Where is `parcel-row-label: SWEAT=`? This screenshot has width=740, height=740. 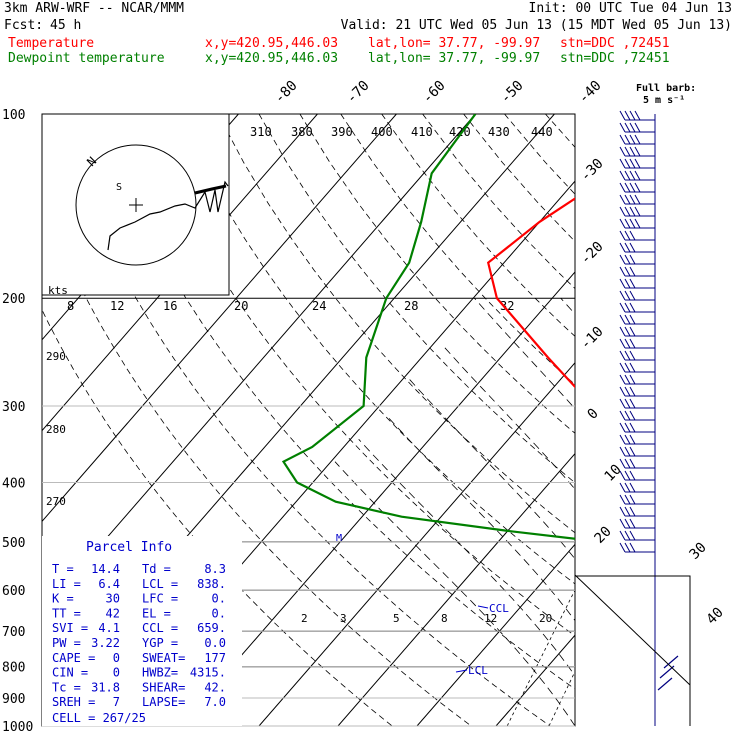 parcel-row-label: SWEAT= is located at coordinates (163, 658).